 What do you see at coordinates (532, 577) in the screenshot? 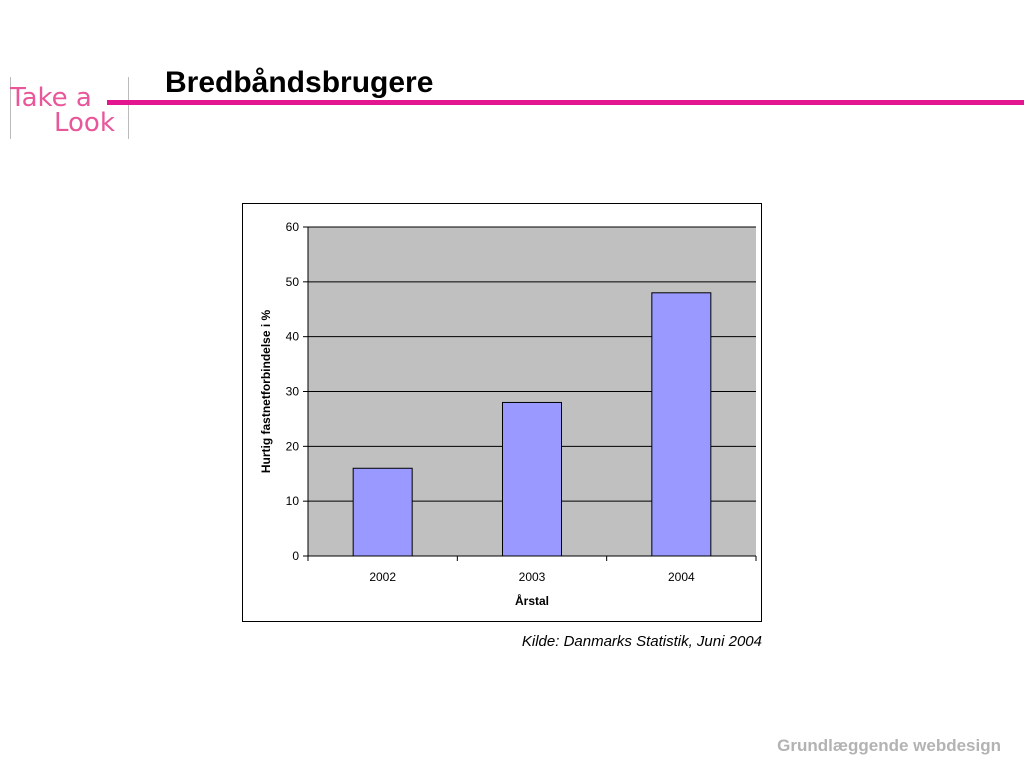
I see `x-tick-label: 2003` at bounding box center [532, 577].